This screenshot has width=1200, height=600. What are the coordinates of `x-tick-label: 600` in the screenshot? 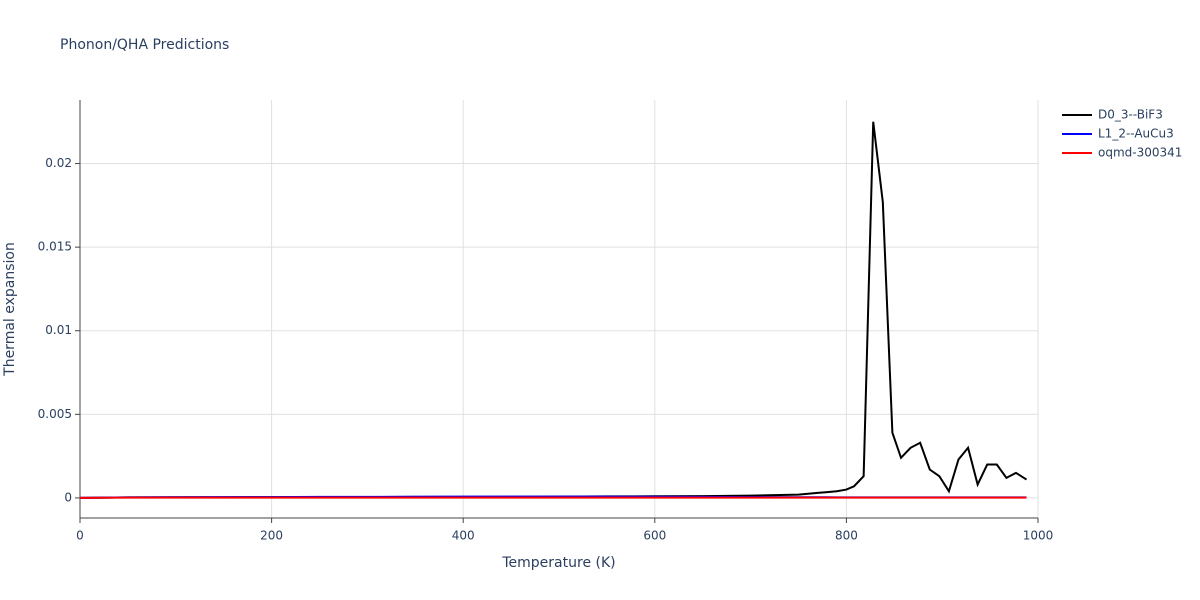 It's located at (654, 536).